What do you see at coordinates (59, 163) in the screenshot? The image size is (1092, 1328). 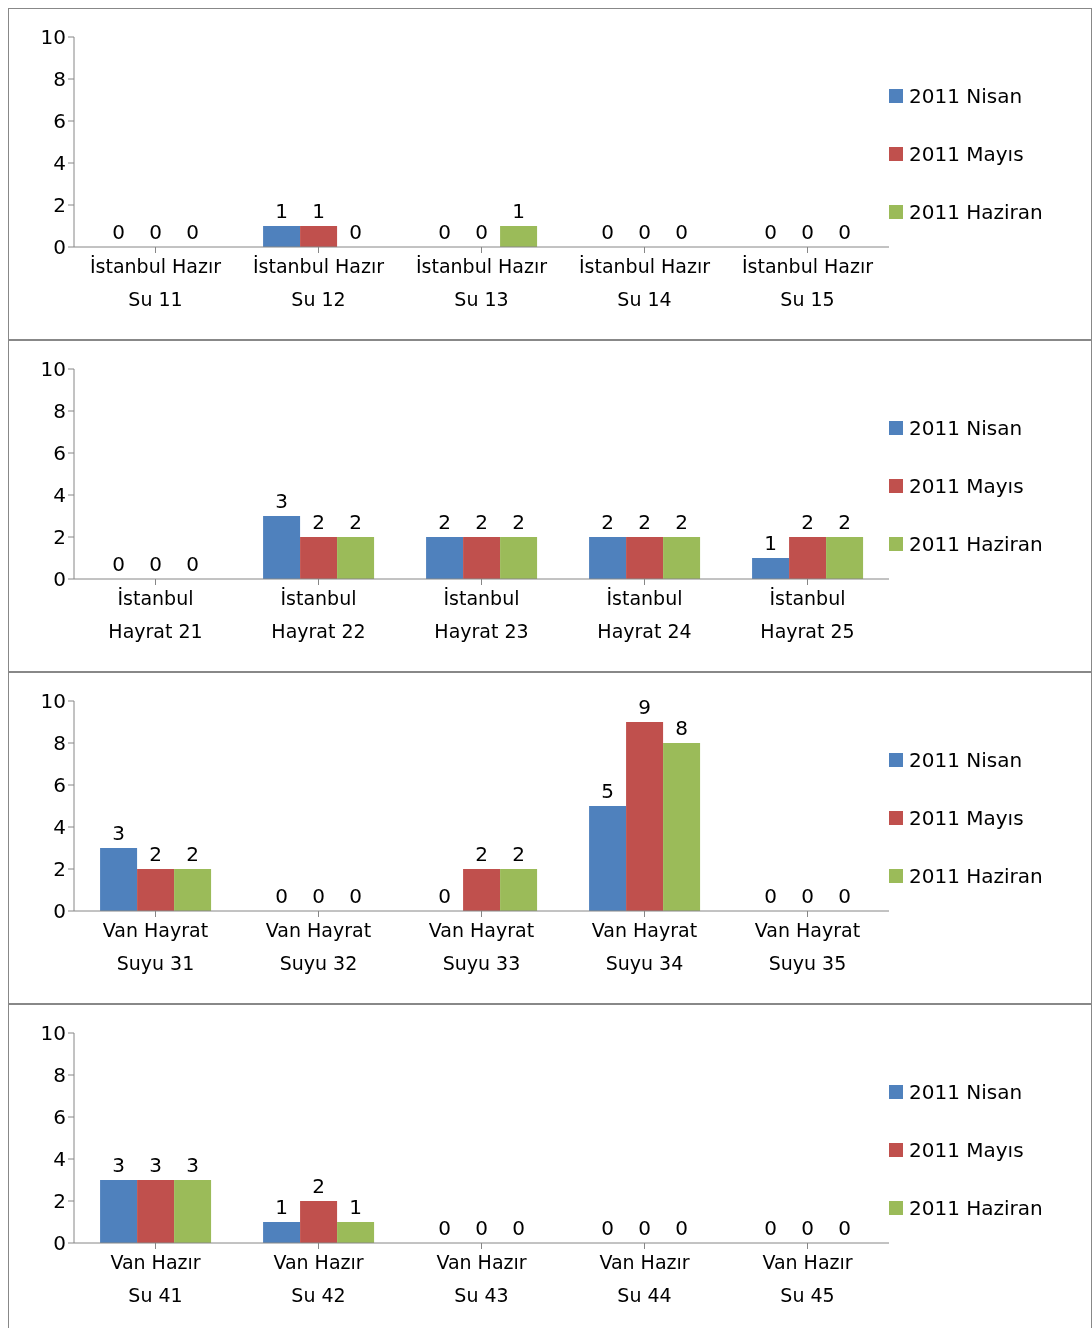 I see `y-tick-label: 4` at bounding box center [59, 163].